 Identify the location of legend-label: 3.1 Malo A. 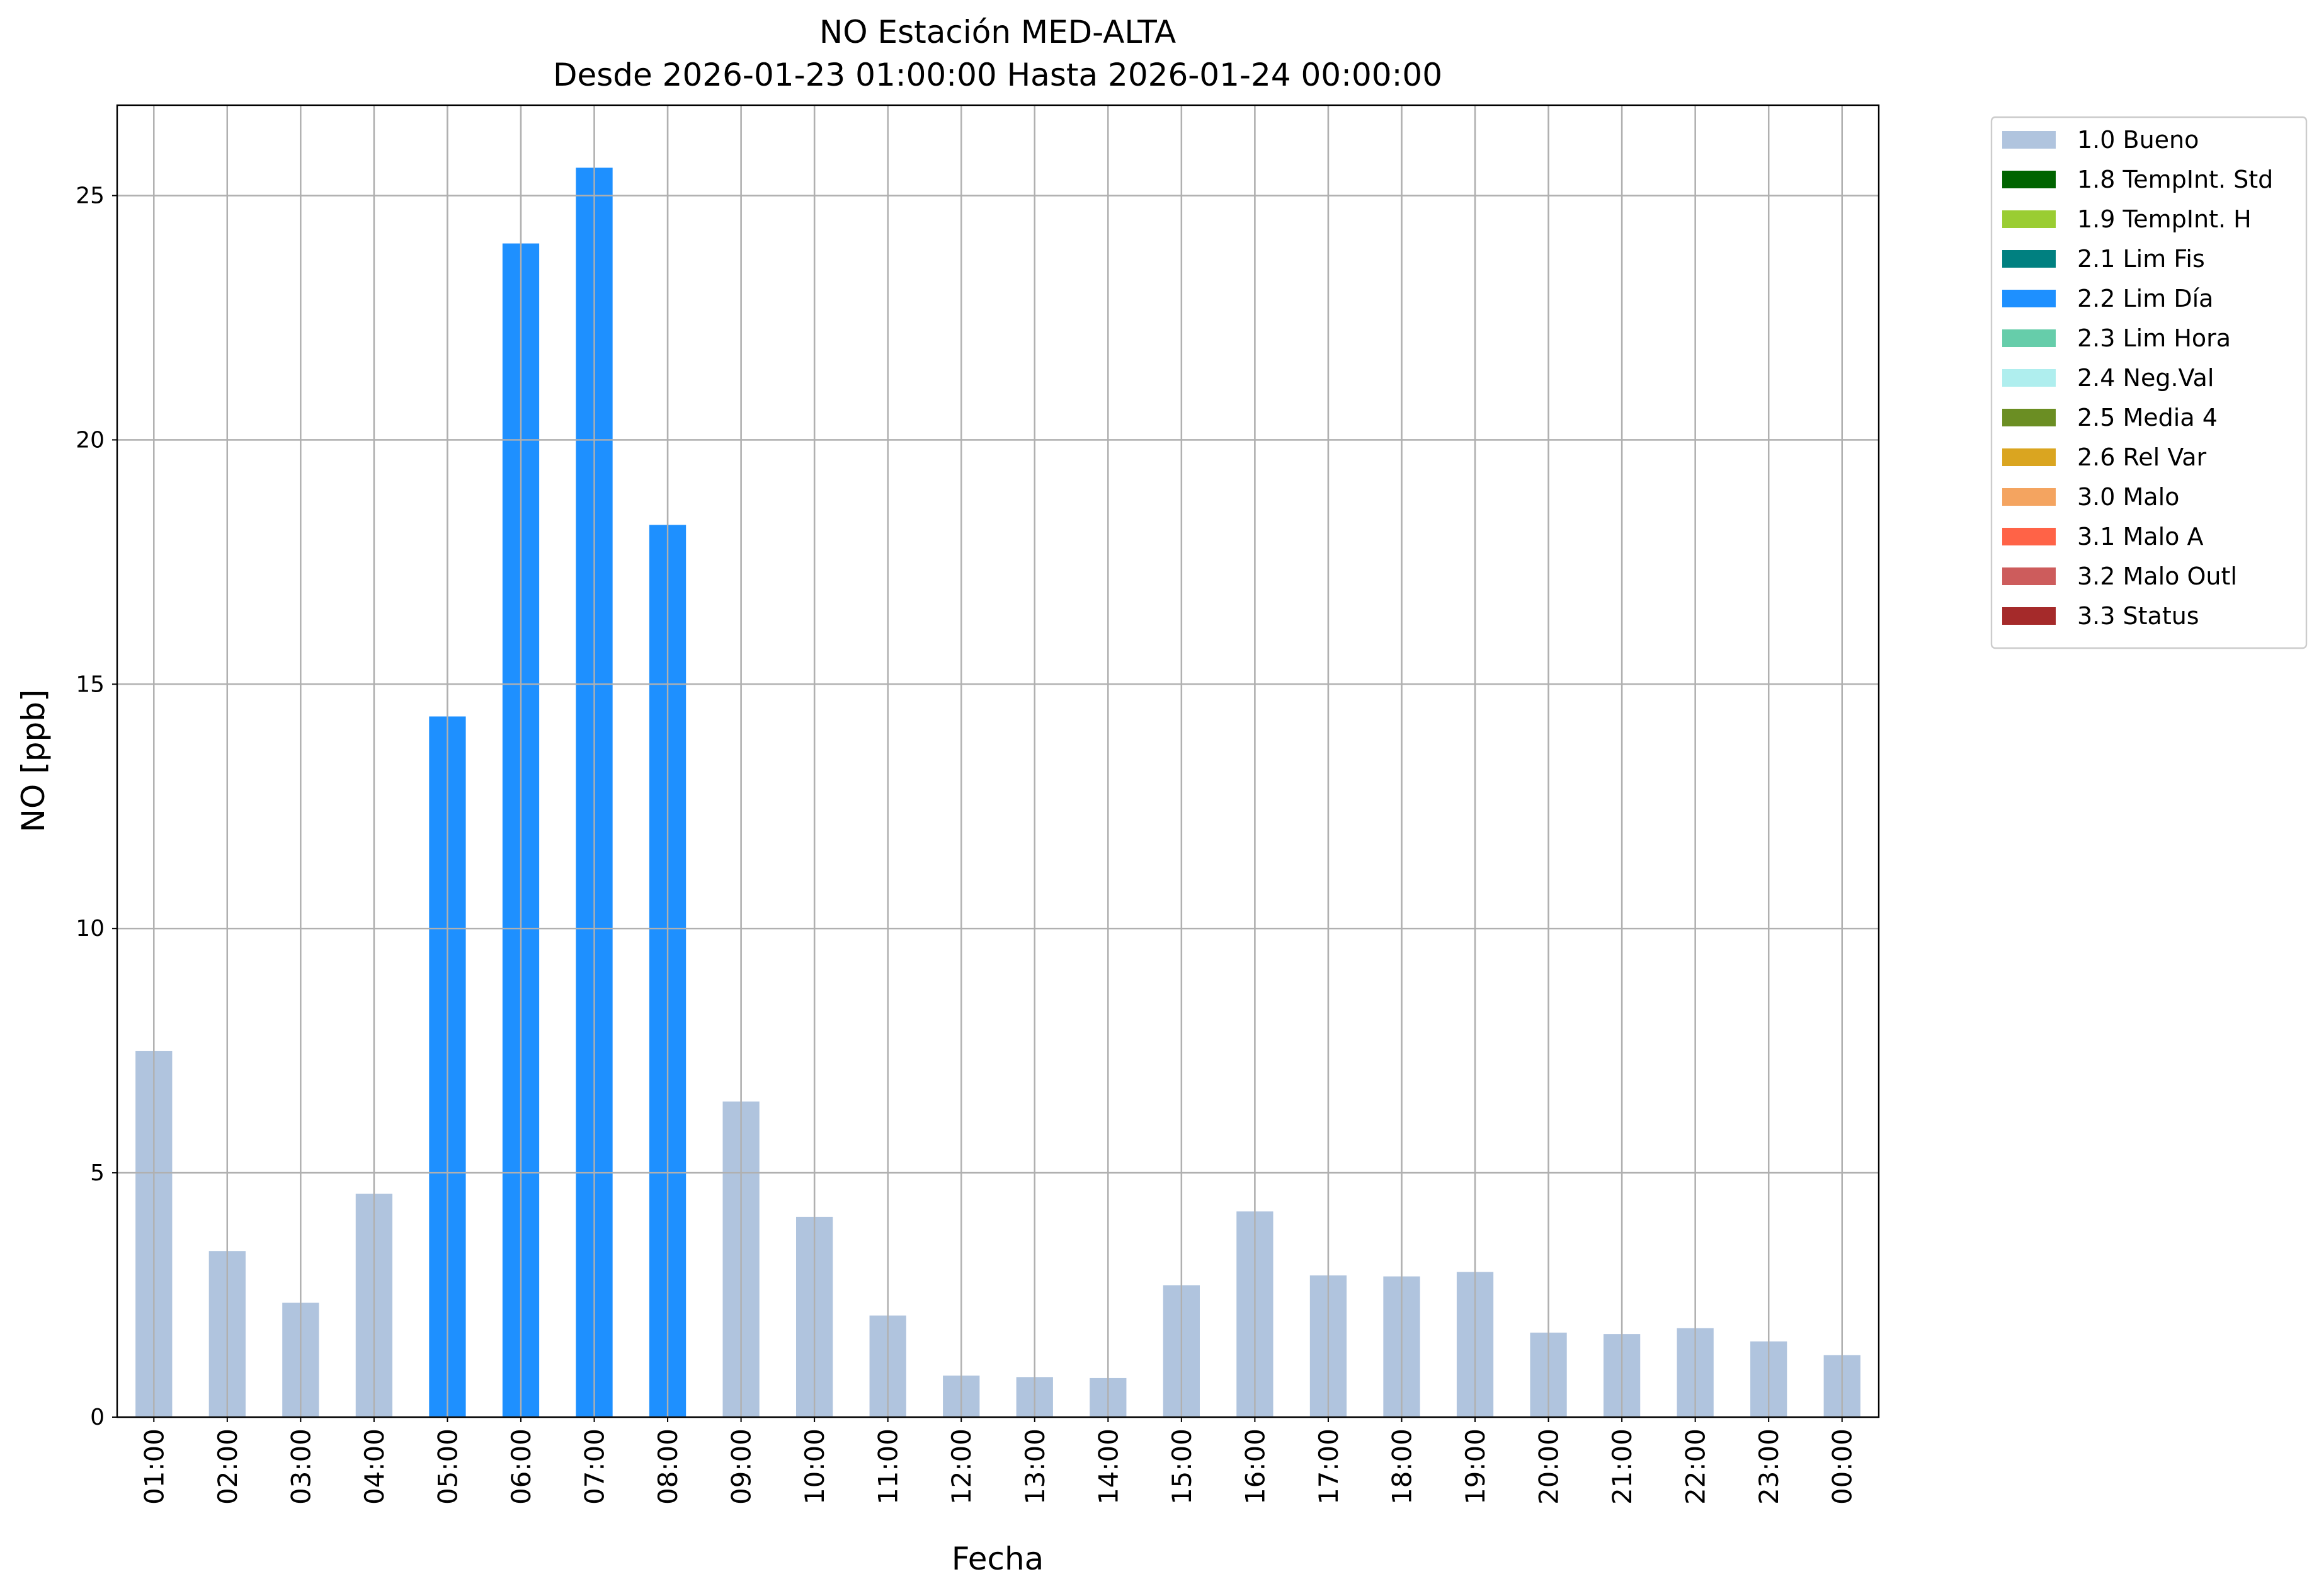
(2140, 536).